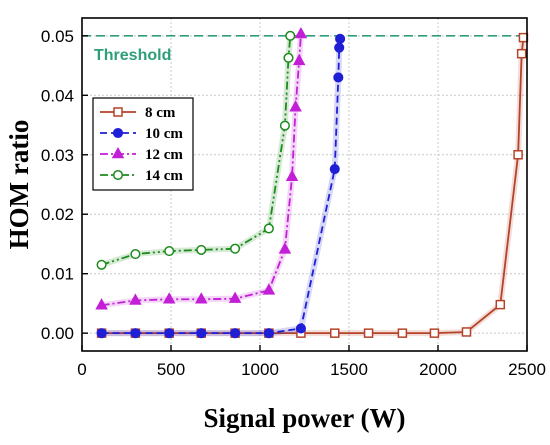  What do you see at coordinates (349, 369) in the screenshot?
I see `x-tick-label: 1500` at bounding box center [349, 369].